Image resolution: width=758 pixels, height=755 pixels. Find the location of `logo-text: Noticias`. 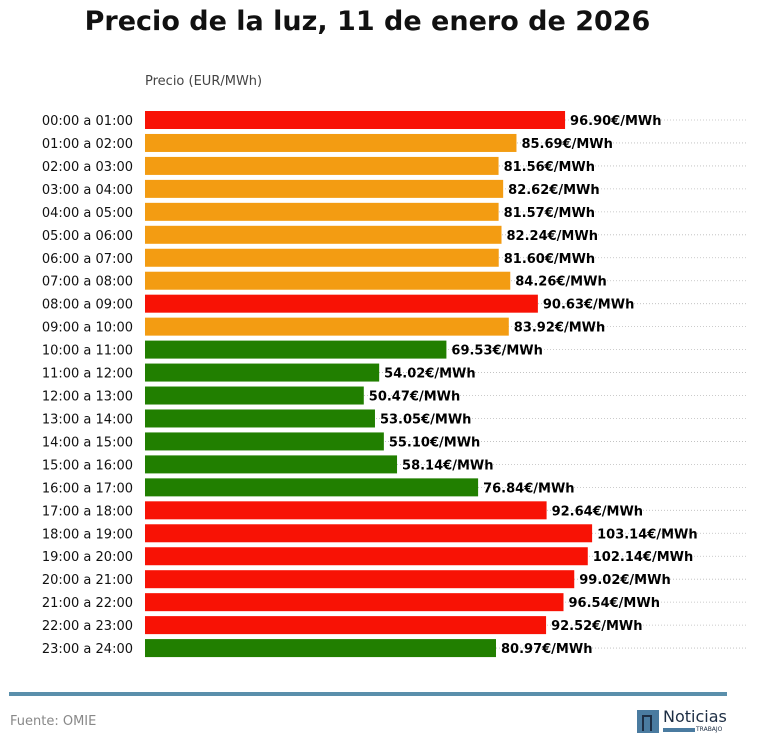

logo-text: Noticias is located at coordinates (695, 716).